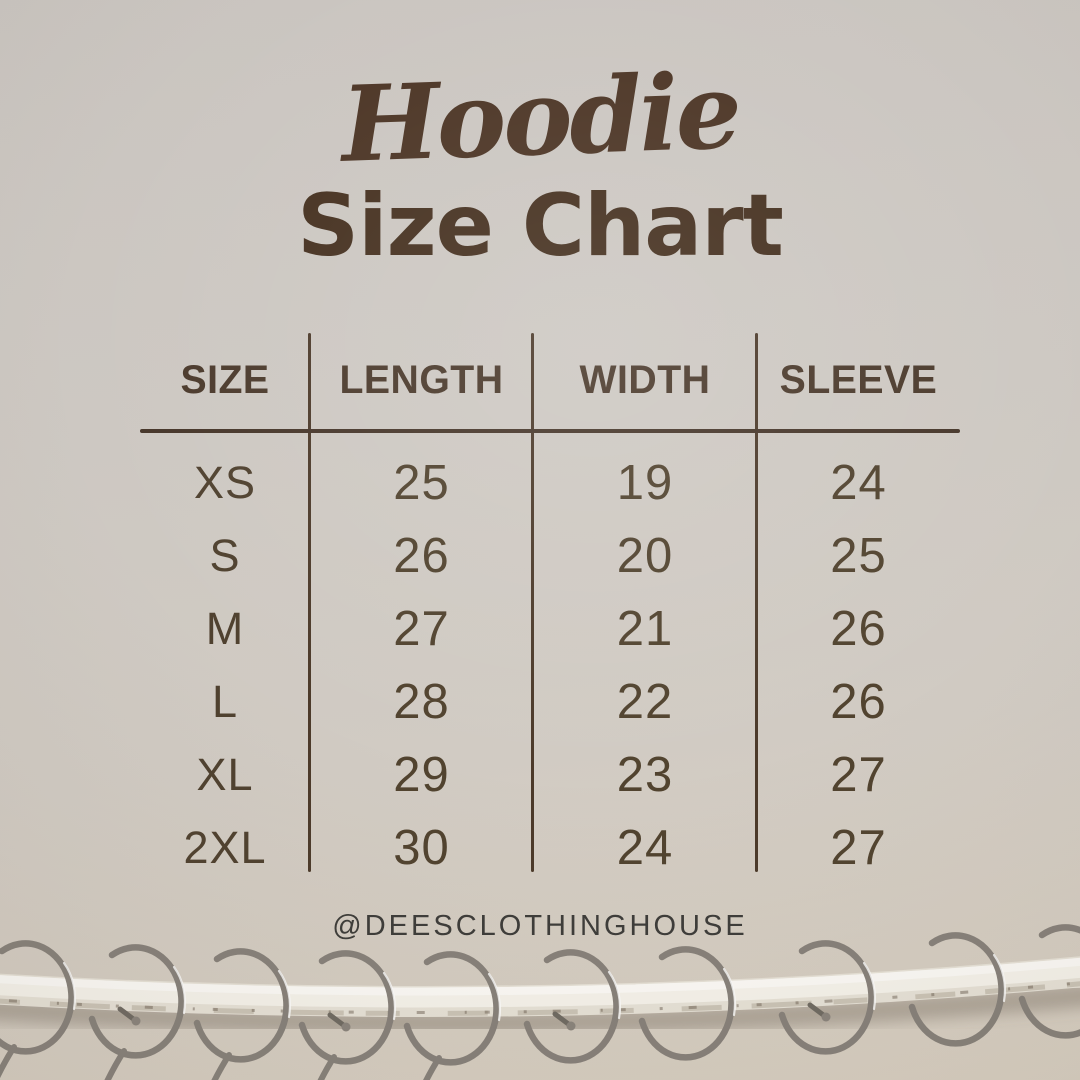 The image size is (1080, 1080). Describe the element at coordinates (421, 847) in the screenshot. I see `table-cell-length: 30` at that location.